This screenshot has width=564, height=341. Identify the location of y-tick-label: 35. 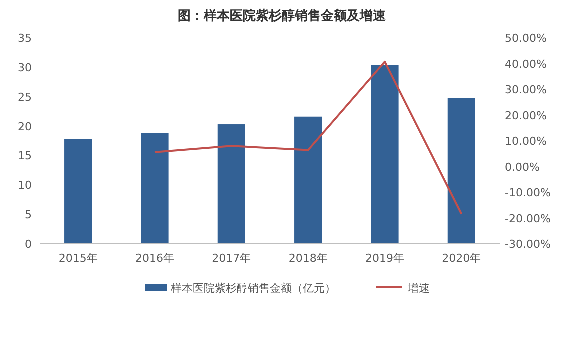
(25, 38).